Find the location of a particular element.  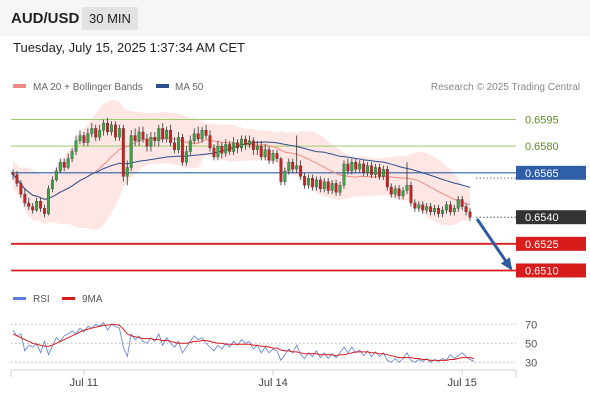

rsi-level-label: 70 is located at coordinates (531, 325).